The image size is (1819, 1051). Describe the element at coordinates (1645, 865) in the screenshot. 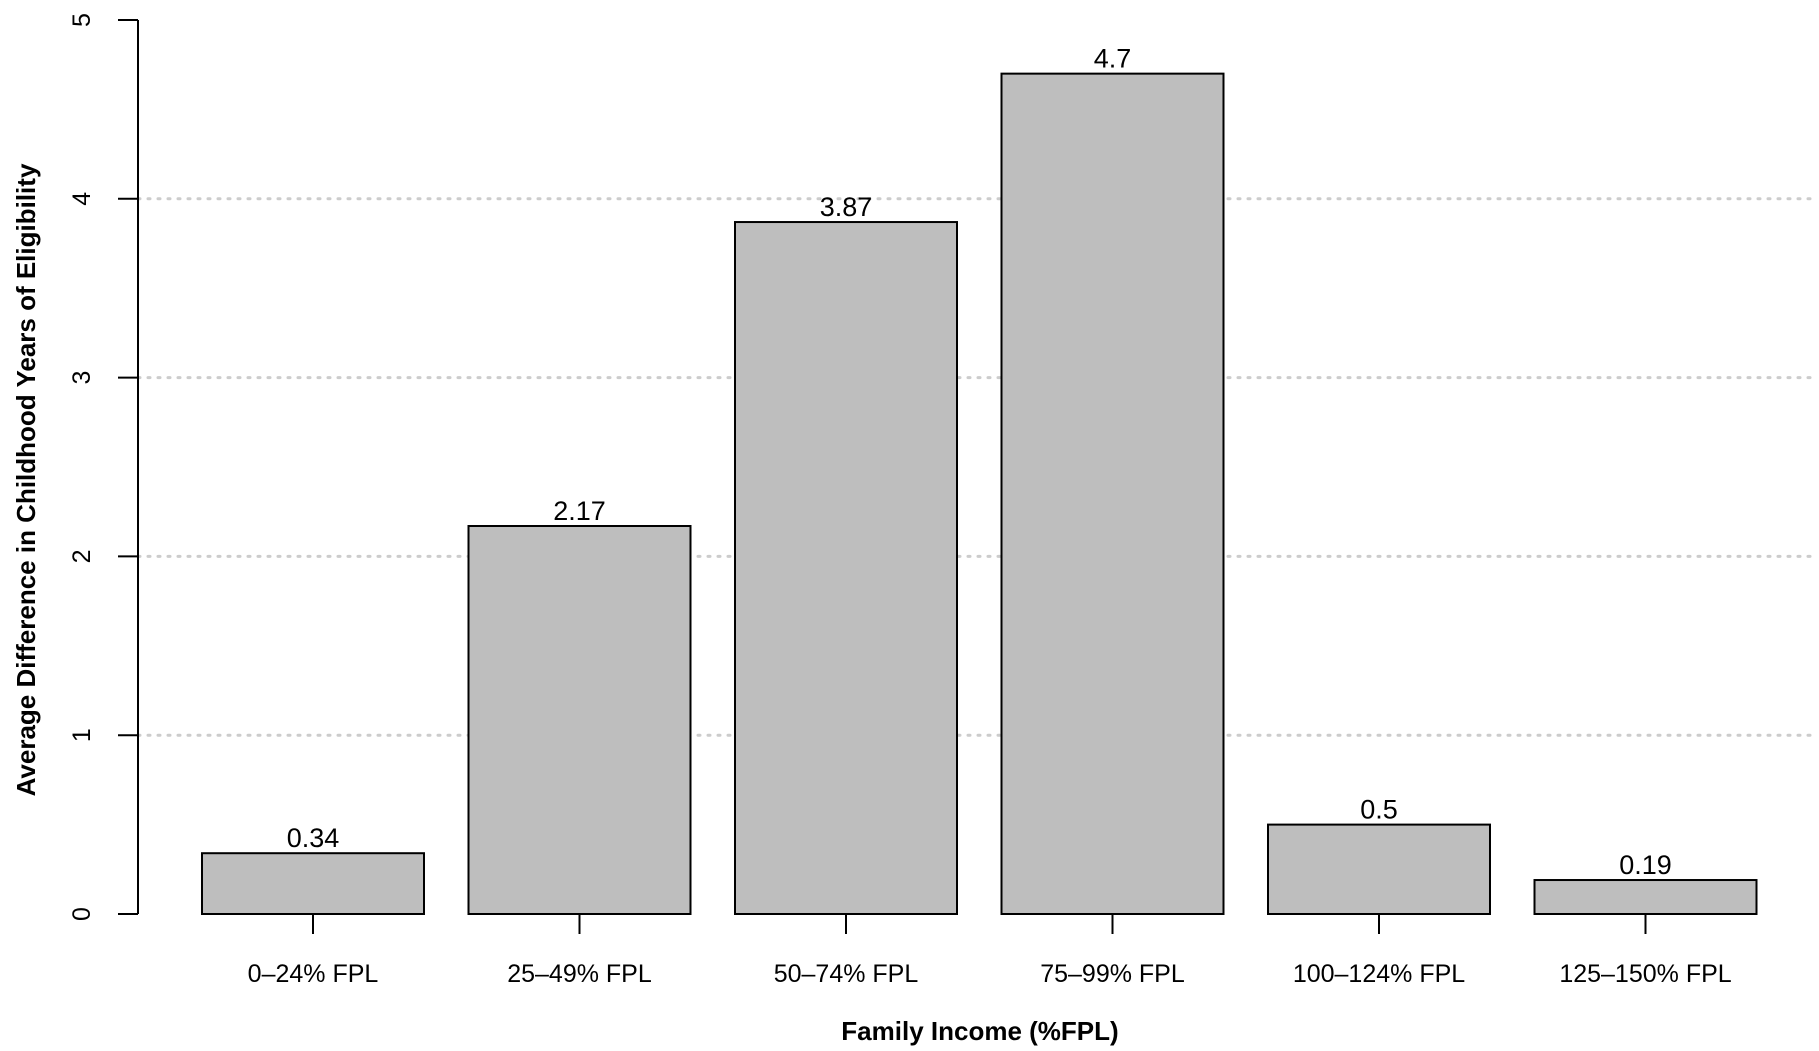

I see `bar-value-label: 0.19` at that location.